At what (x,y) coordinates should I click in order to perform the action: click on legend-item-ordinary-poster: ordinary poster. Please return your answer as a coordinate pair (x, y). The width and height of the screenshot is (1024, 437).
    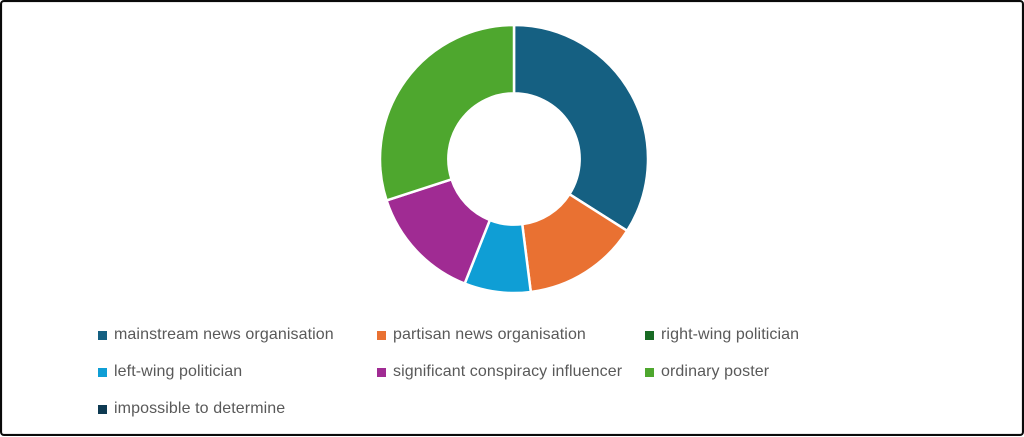
    Looking at the image, I should click on (707, 372).